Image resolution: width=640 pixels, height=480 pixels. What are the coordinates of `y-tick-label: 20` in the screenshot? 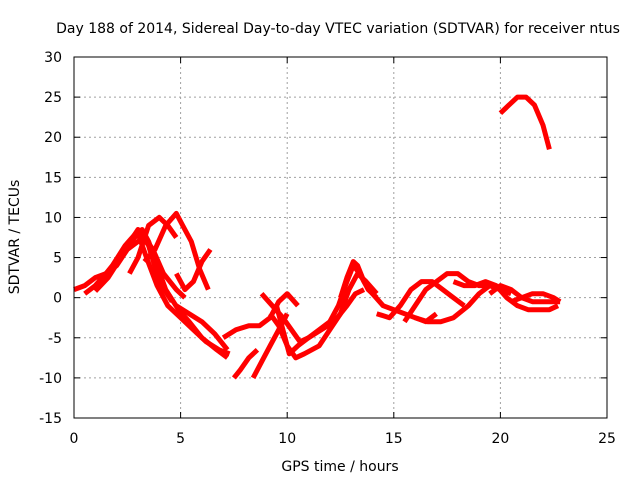 It's located at (53, 138).